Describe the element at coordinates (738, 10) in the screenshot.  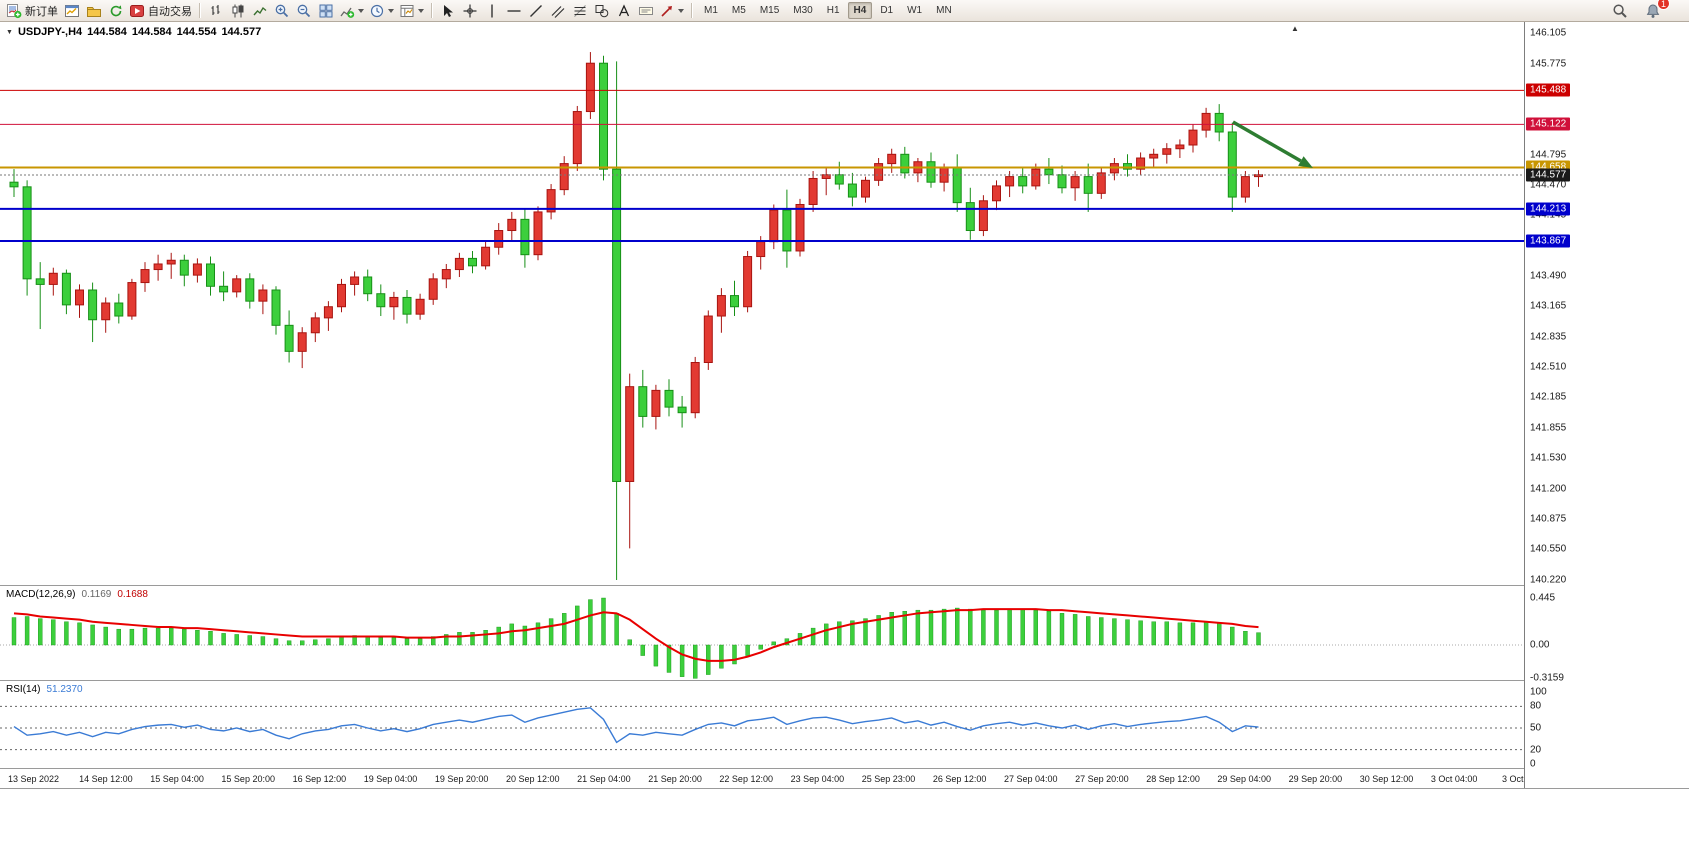
I see `timeframe-button-m5: M5` at that location.